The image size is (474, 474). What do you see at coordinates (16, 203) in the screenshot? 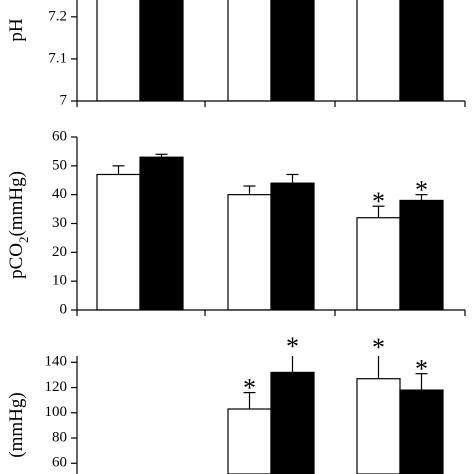
I see `y-axis-label-unit: (mmHg)` at bounding box center [16, 203].